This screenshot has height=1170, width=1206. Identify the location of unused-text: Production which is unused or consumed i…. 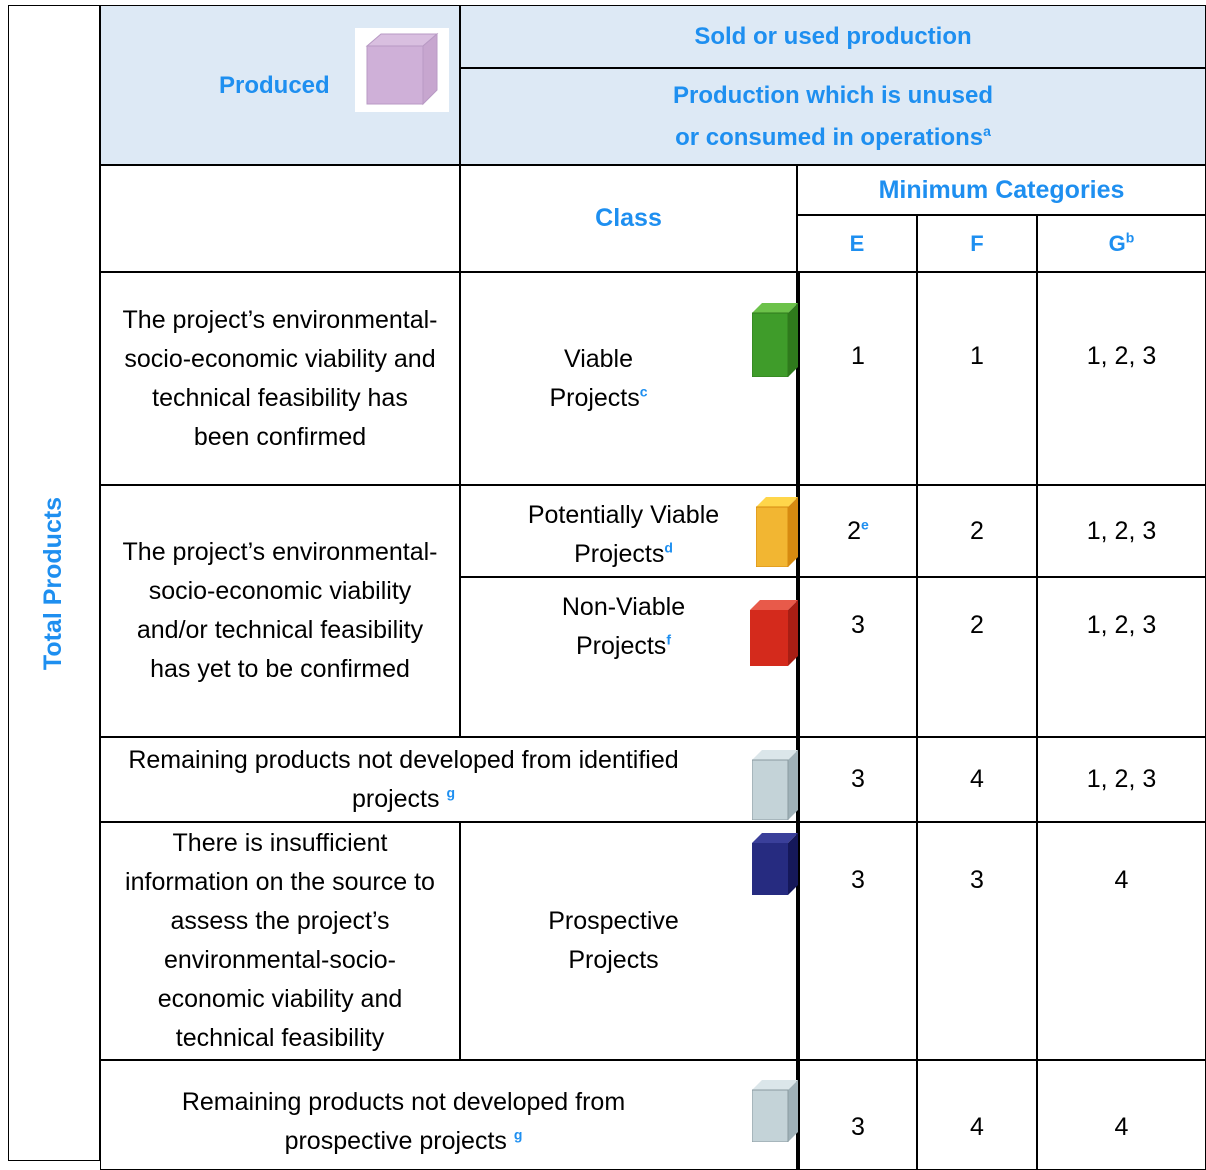
(832, 116).